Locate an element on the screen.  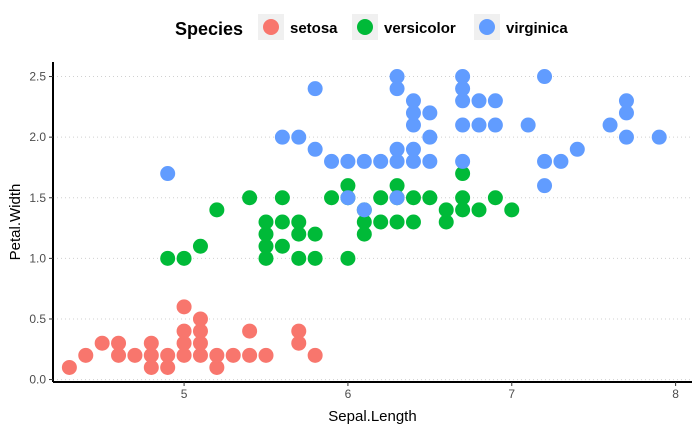
x-tick-label: 7 is located at coordinates (511, 394).